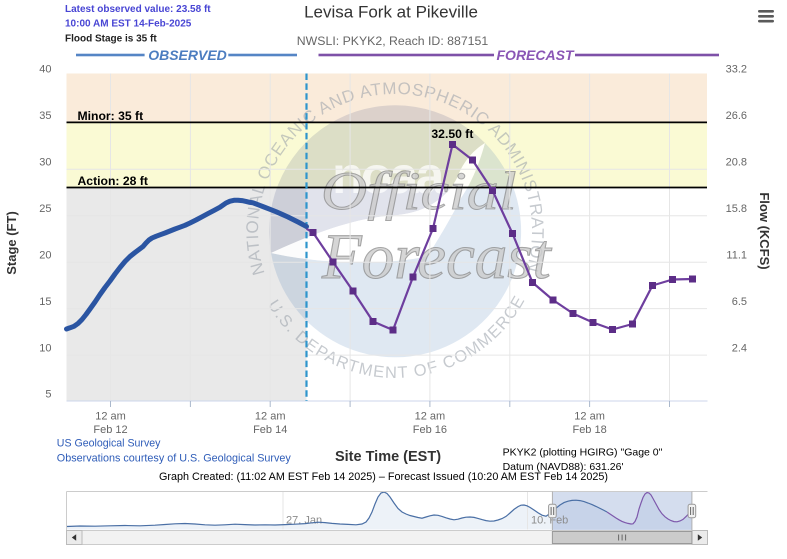 This screenshot has height=559, width=787. Describe the element at coordinates (437, 257) in the screenshot. I see `svg-text: Forecast` at that location.